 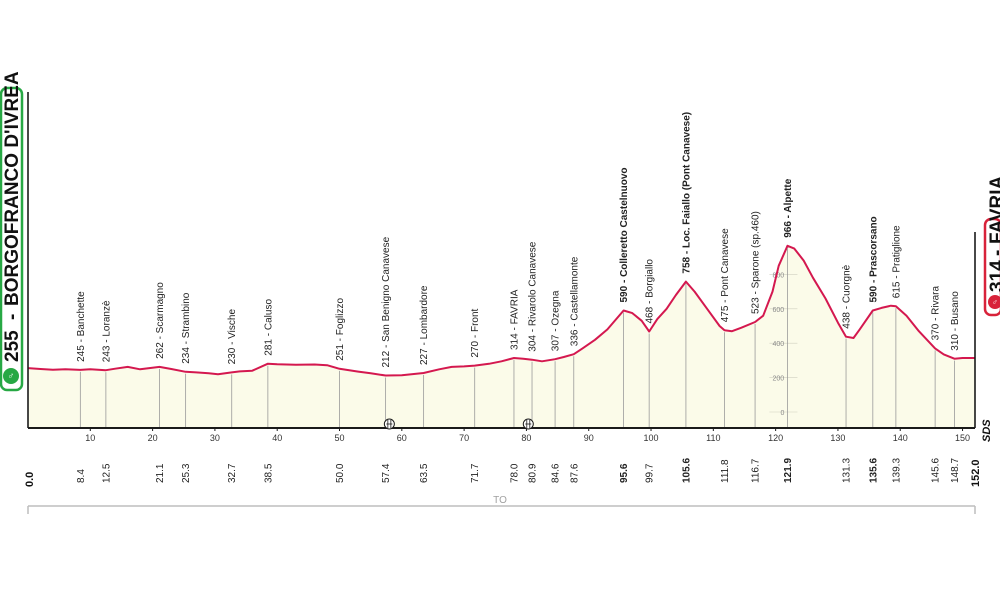 I want to click on x-tick-label: 90, so click(x=589, y=438).